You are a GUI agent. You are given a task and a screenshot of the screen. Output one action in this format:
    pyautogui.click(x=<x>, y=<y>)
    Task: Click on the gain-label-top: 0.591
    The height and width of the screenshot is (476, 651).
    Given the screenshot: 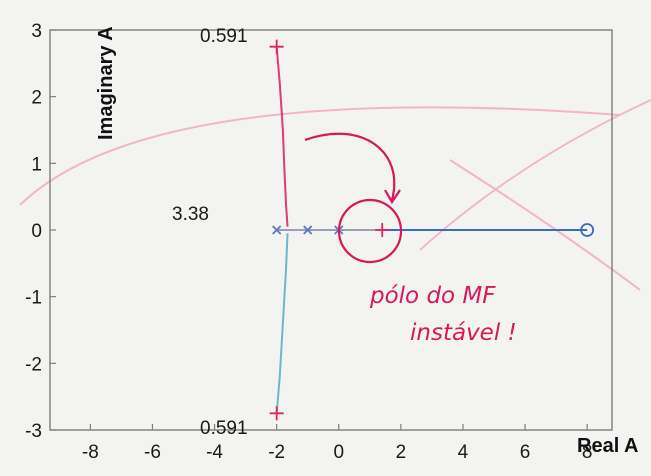 What is the action you would take?
    pyautogui.click(x=224, y=36)
    